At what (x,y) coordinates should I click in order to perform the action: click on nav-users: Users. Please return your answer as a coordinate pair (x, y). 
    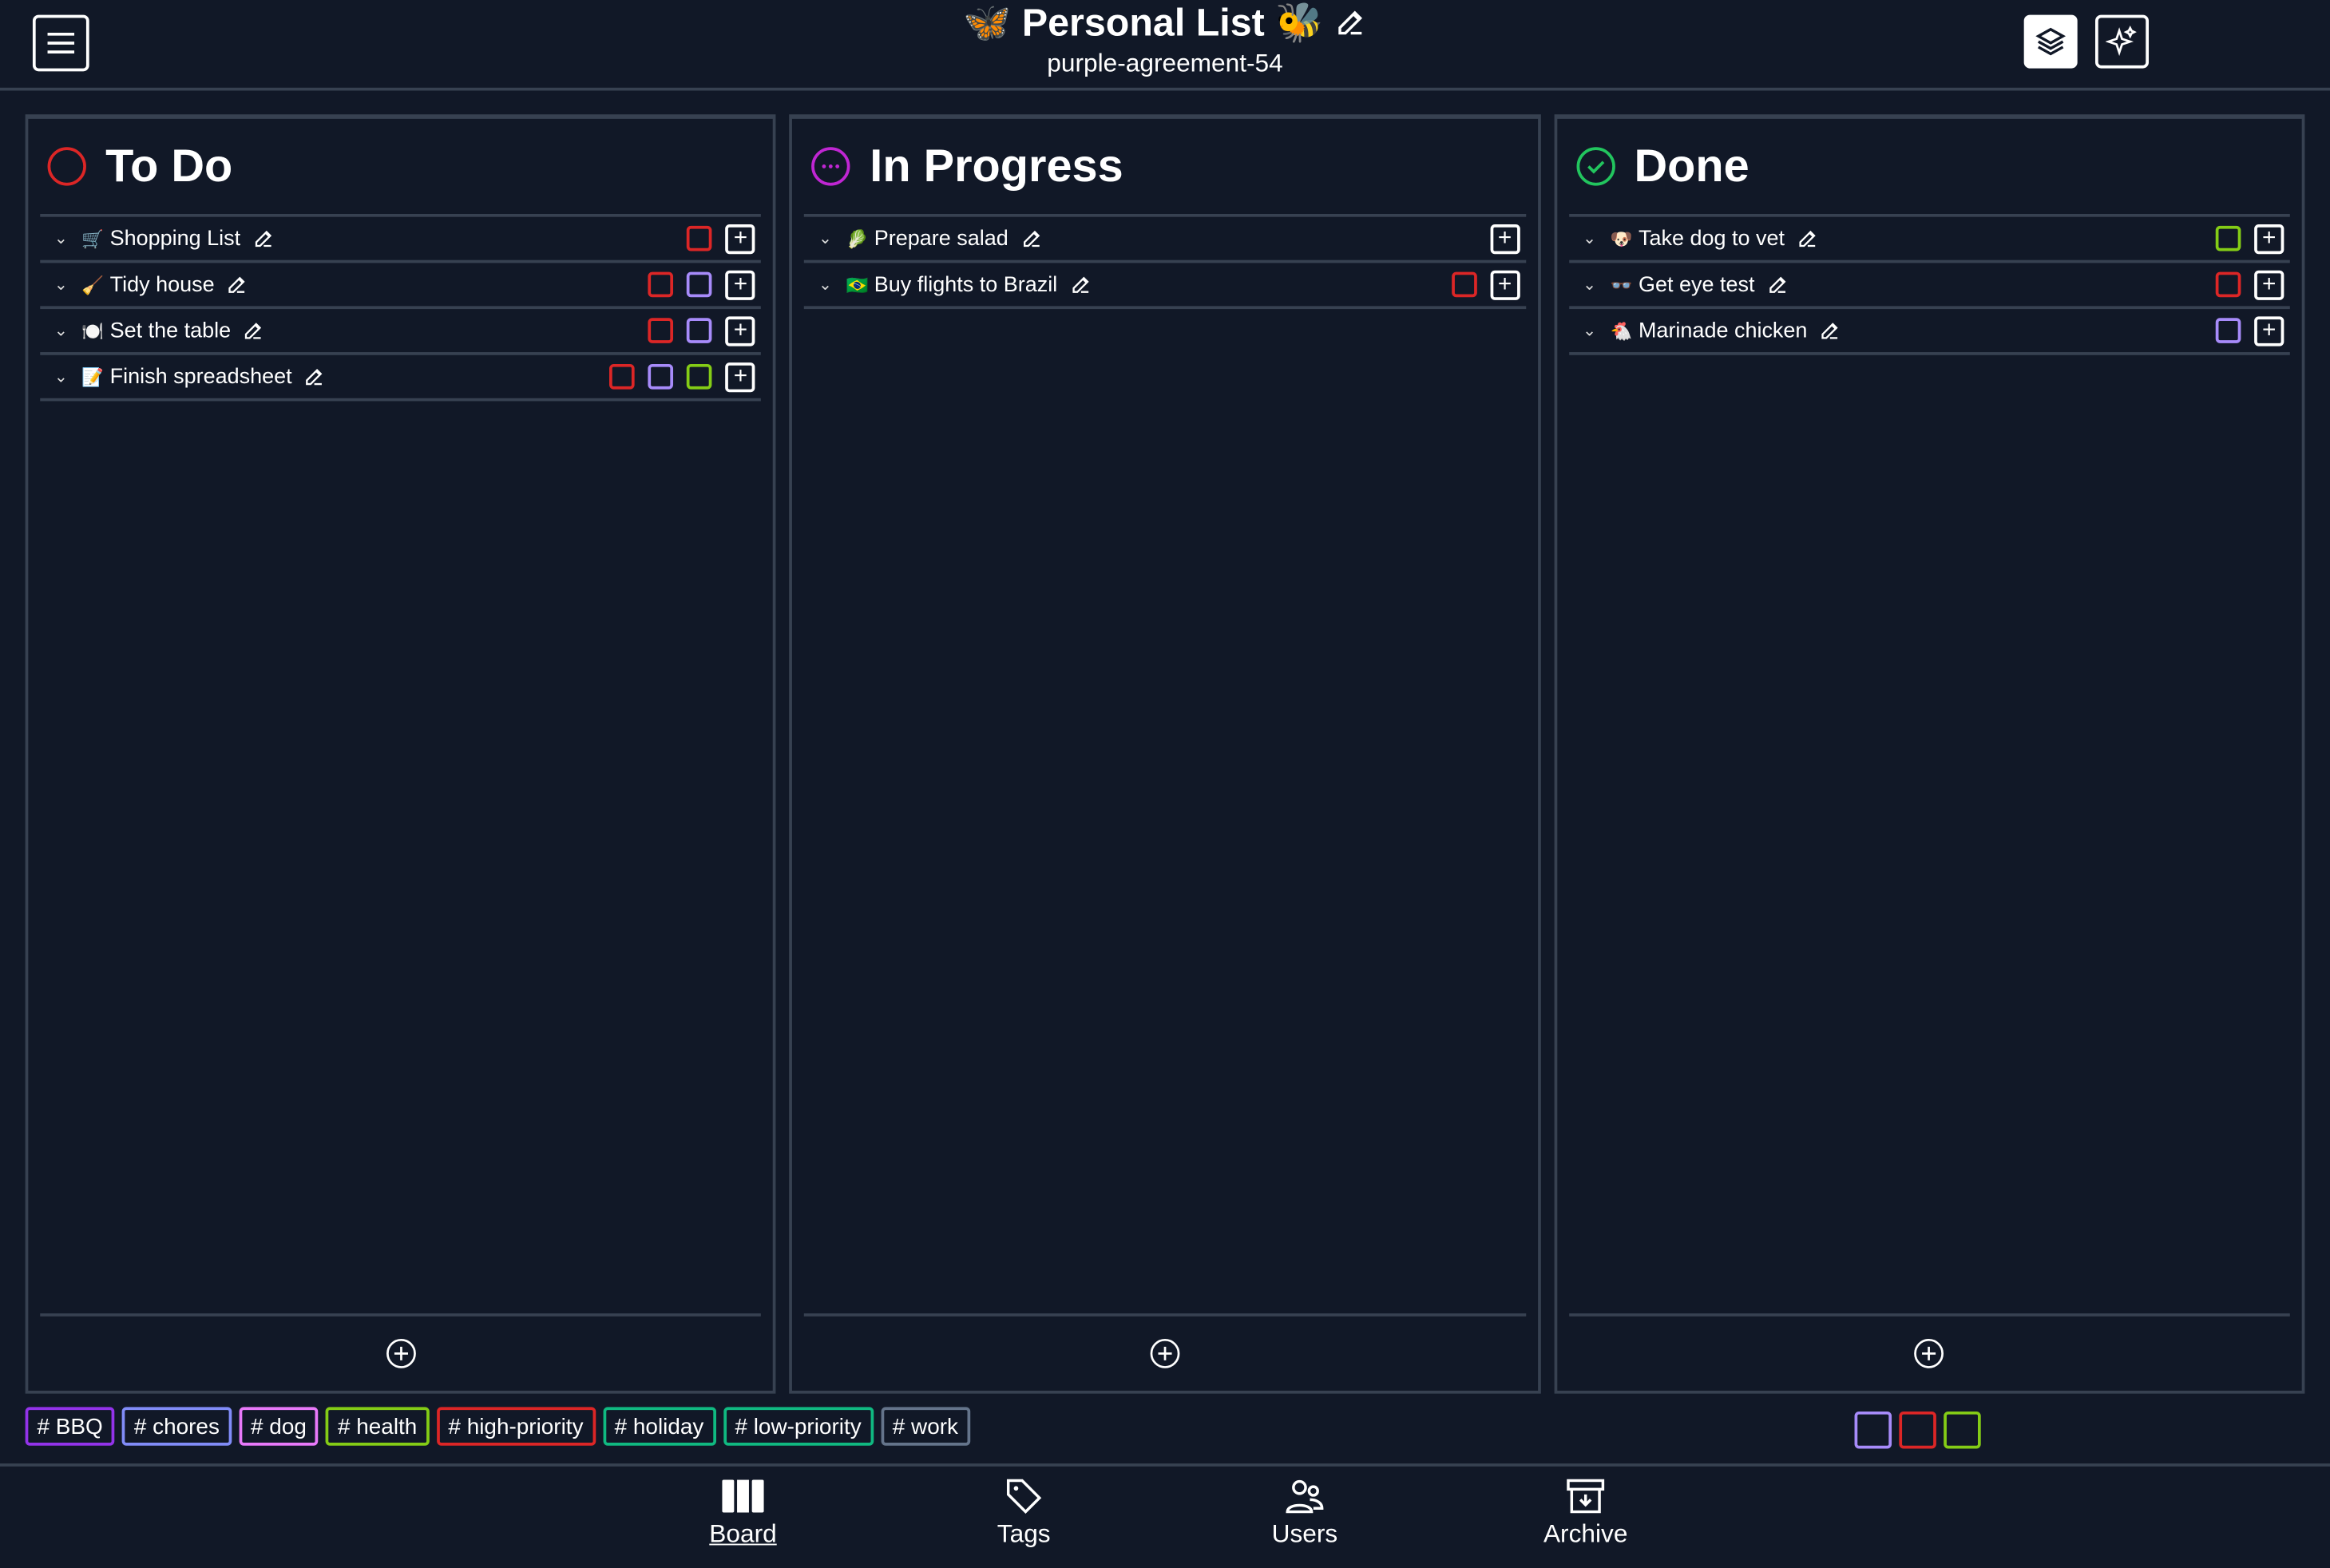
    Looking at the image, I should click on (1304, 1512).